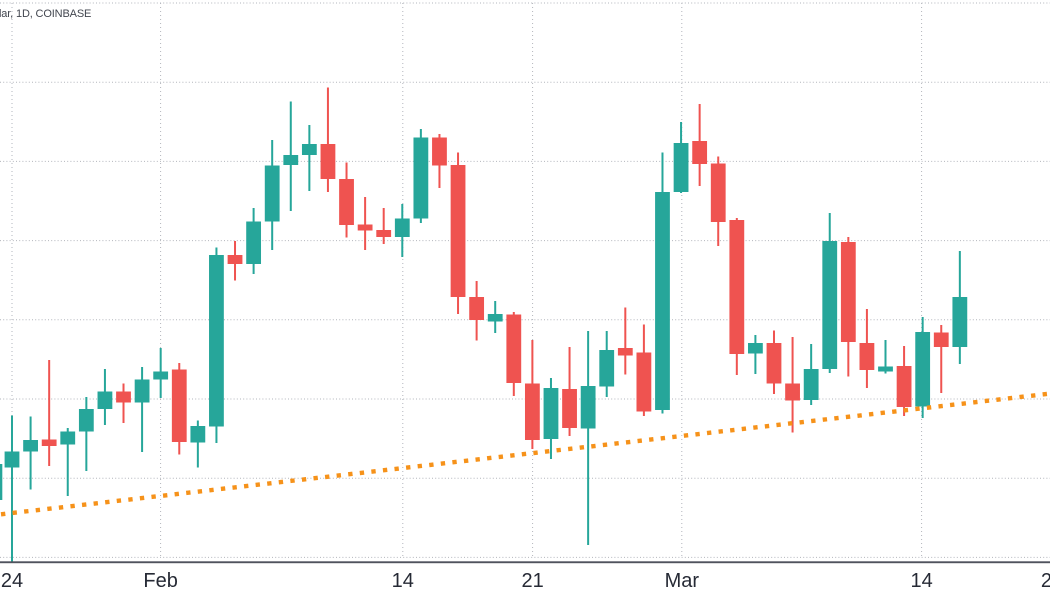 The image size is (1050, 600). Describe the element at coordinates (12, 581) in the screenshot. I see `svg-text: 24` at that location.